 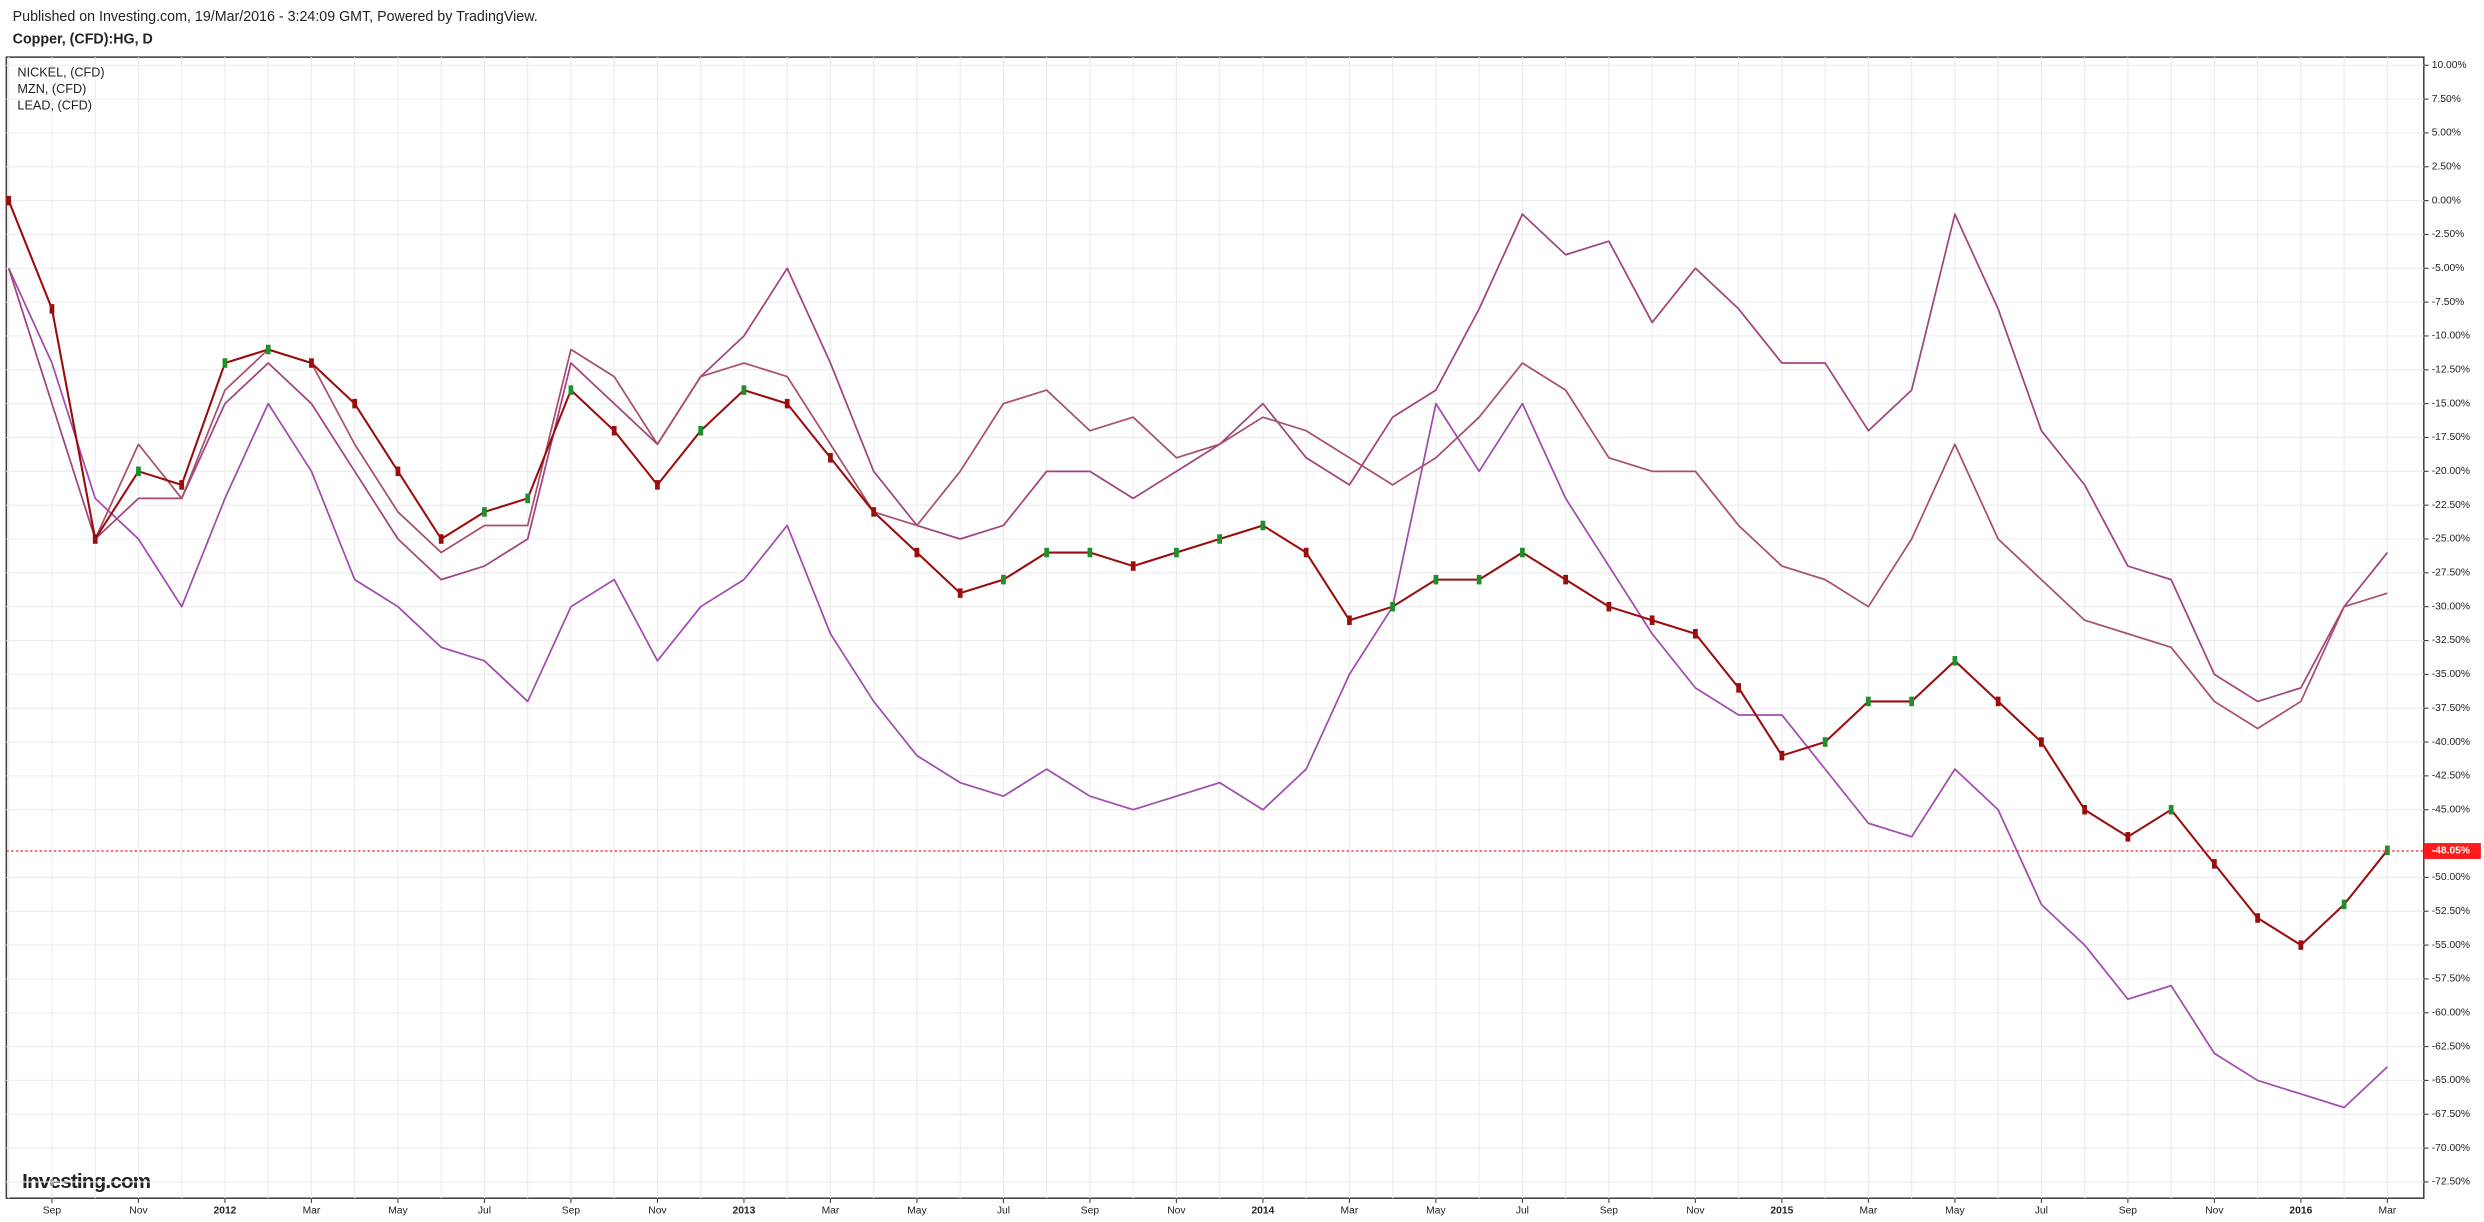 I want to click on y-tick-label: 0.00%, so click(x=2446, y=200).